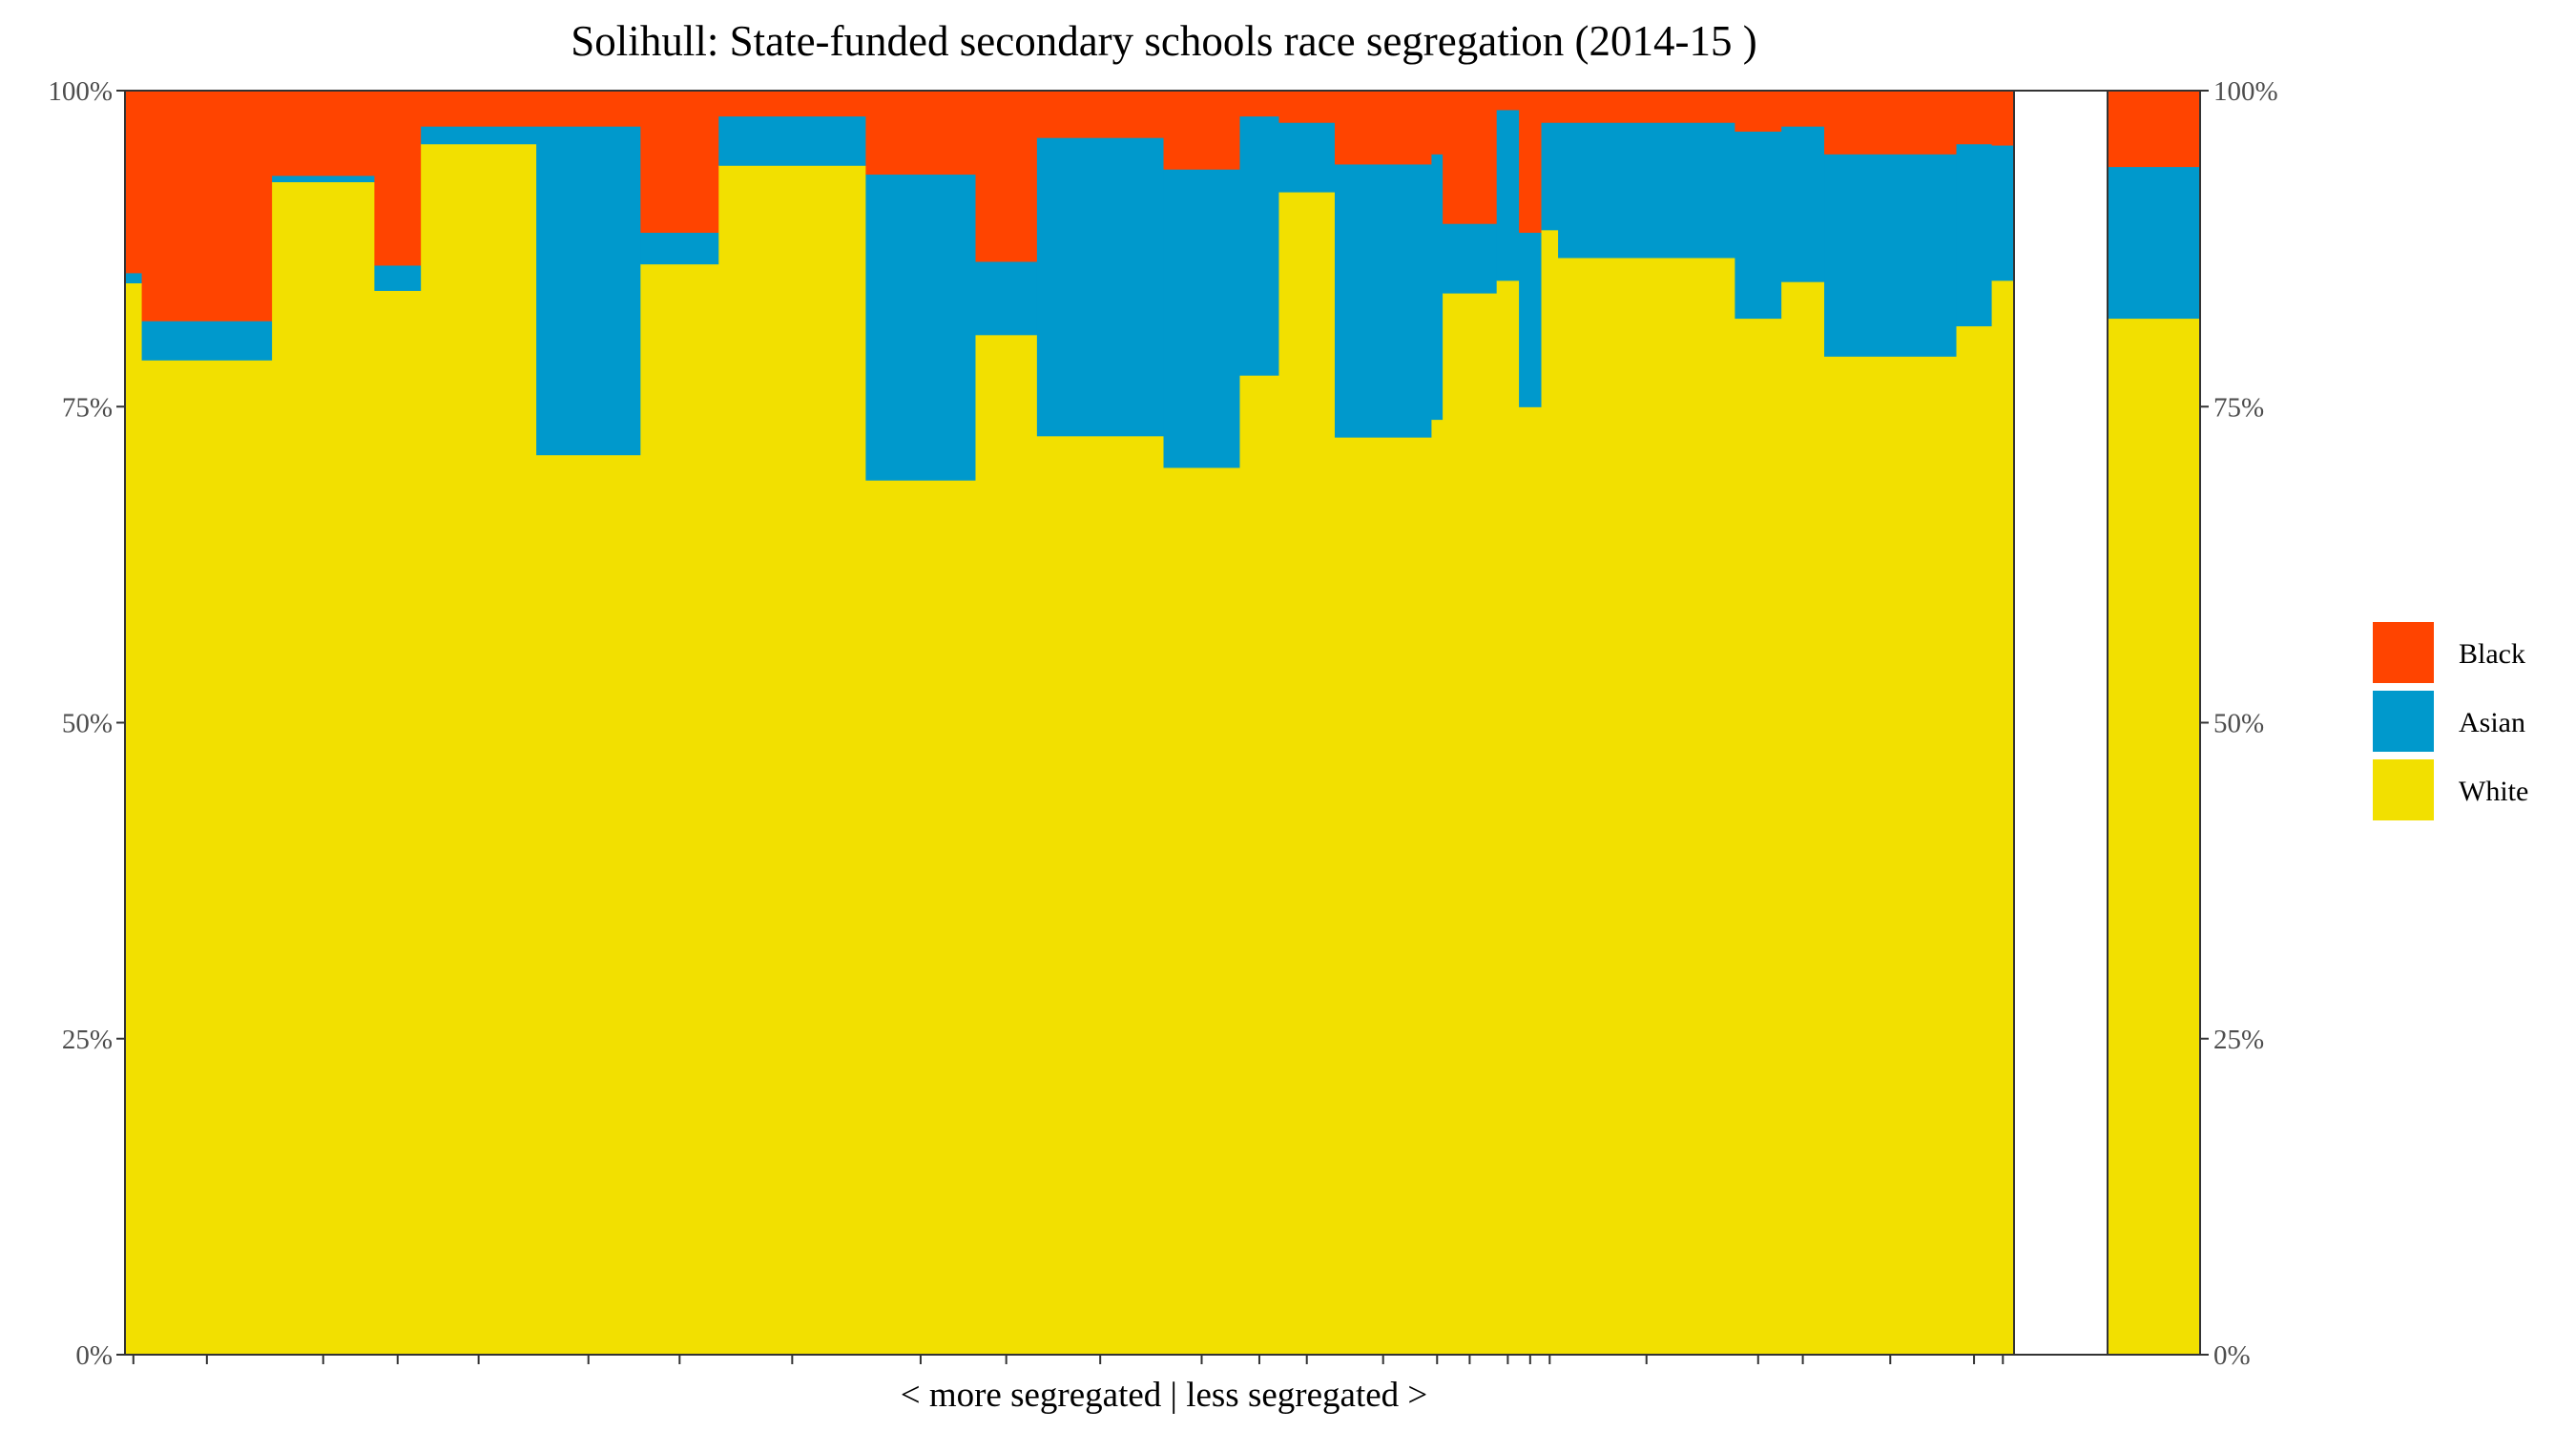 The width and height of the screenshot is (2576, 1431). What do you see at coordinates (2450, 721) in the screenshot?
I see `legend: Black Asian White` at bounding box center [2450, 721].